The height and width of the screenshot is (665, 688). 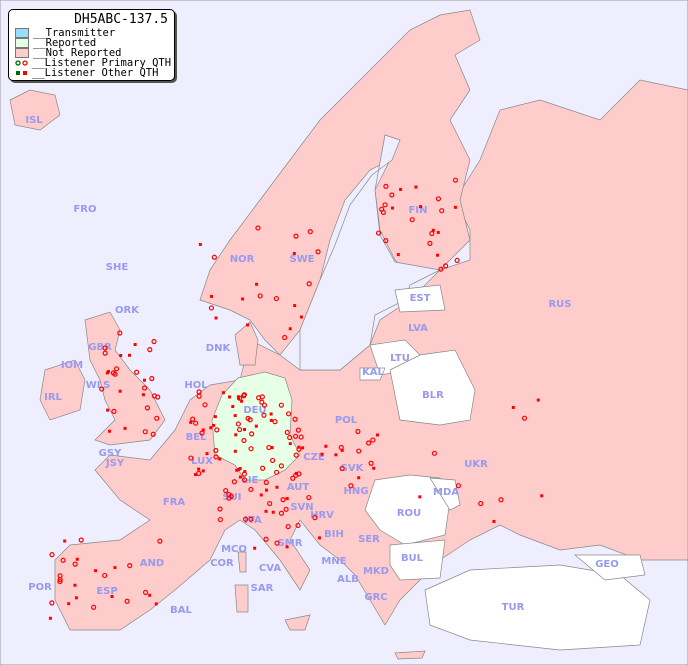 What do you see at coordinates (181, 610) in the screenshot?
I see `country-label-bal: BAL` at bounding box center [181, 610].